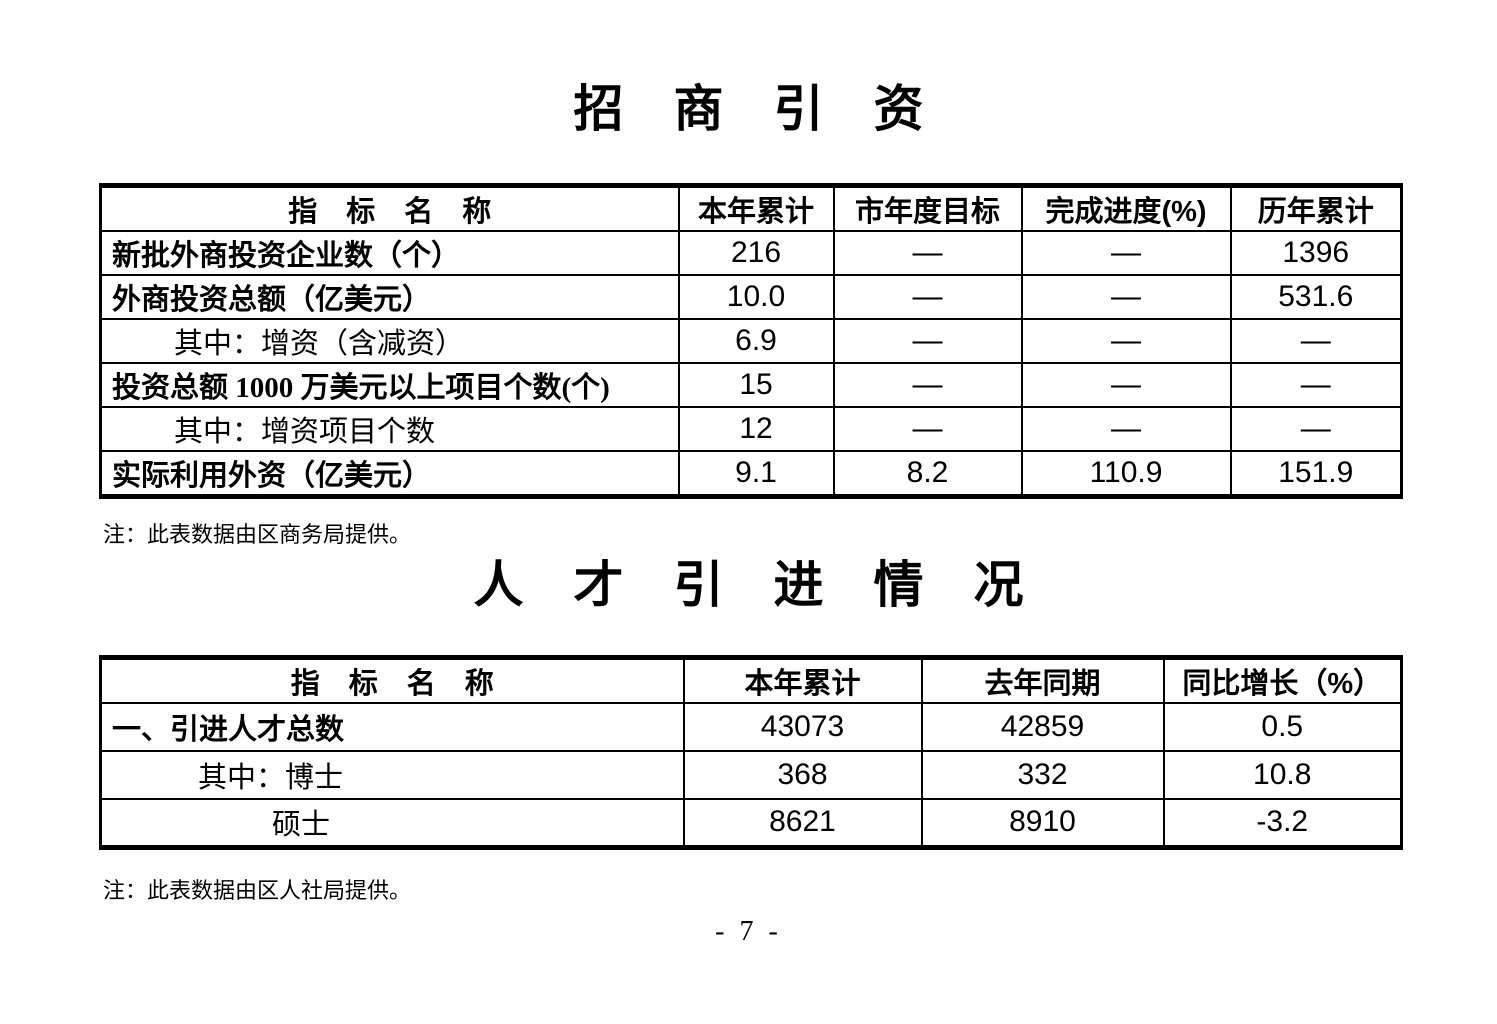 The image size is (1497, 1024). I want to click on table1-header-row: 指 标 名 称 本年累计 市年度目标 完成进度(%) 历年累计, so click(751, 208).